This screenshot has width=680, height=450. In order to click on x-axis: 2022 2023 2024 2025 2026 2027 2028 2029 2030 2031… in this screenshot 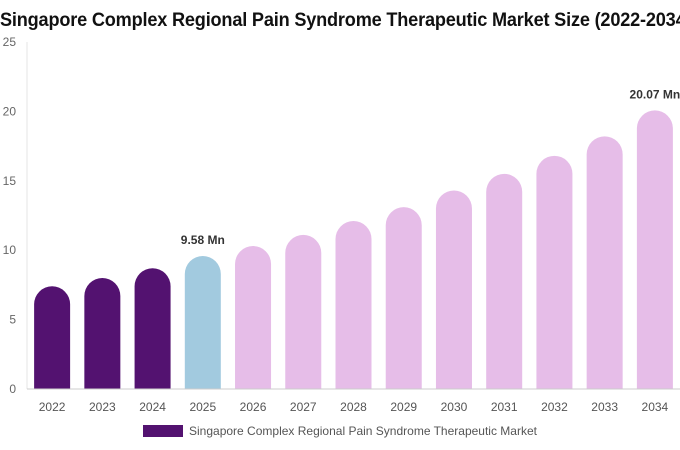, I will do `click(353, 401)`.